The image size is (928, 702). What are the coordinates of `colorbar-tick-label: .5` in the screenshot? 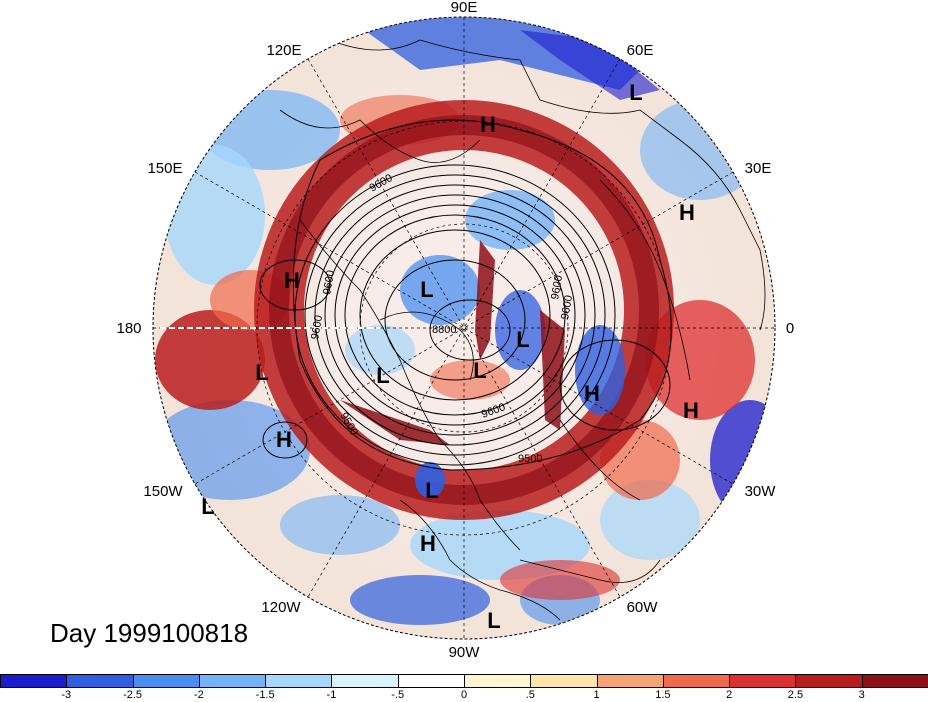 It's located at (530, 695).